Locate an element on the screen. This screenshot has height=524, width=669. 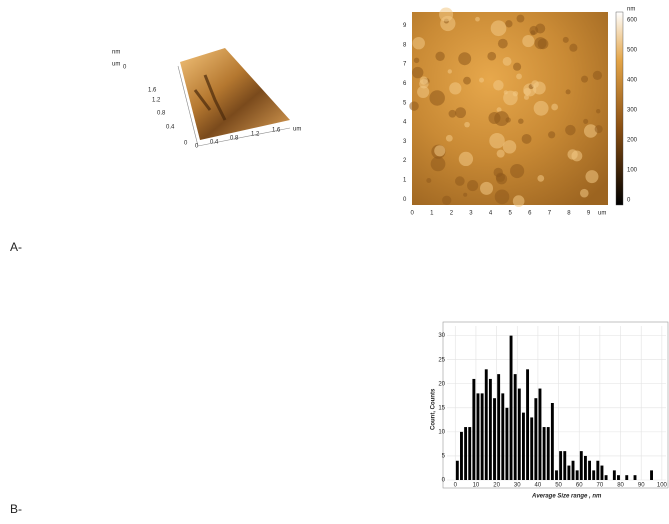
axis-tick: 8 is located at coordinates (405, 45).